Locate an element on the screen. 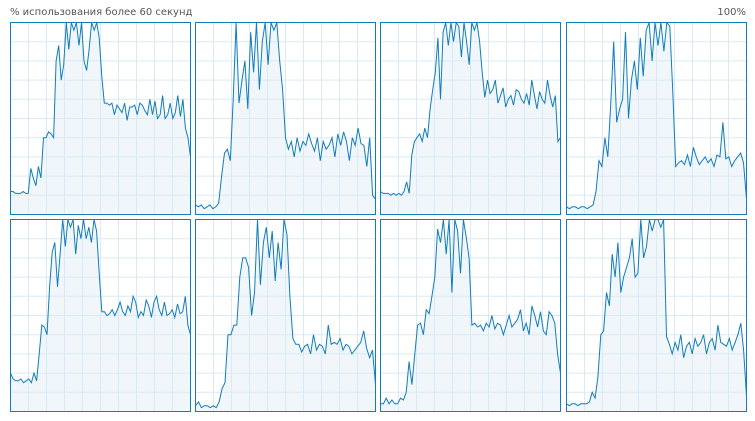  graph-caption: % использования более 60 секунд is located at coordinates (101, 12).